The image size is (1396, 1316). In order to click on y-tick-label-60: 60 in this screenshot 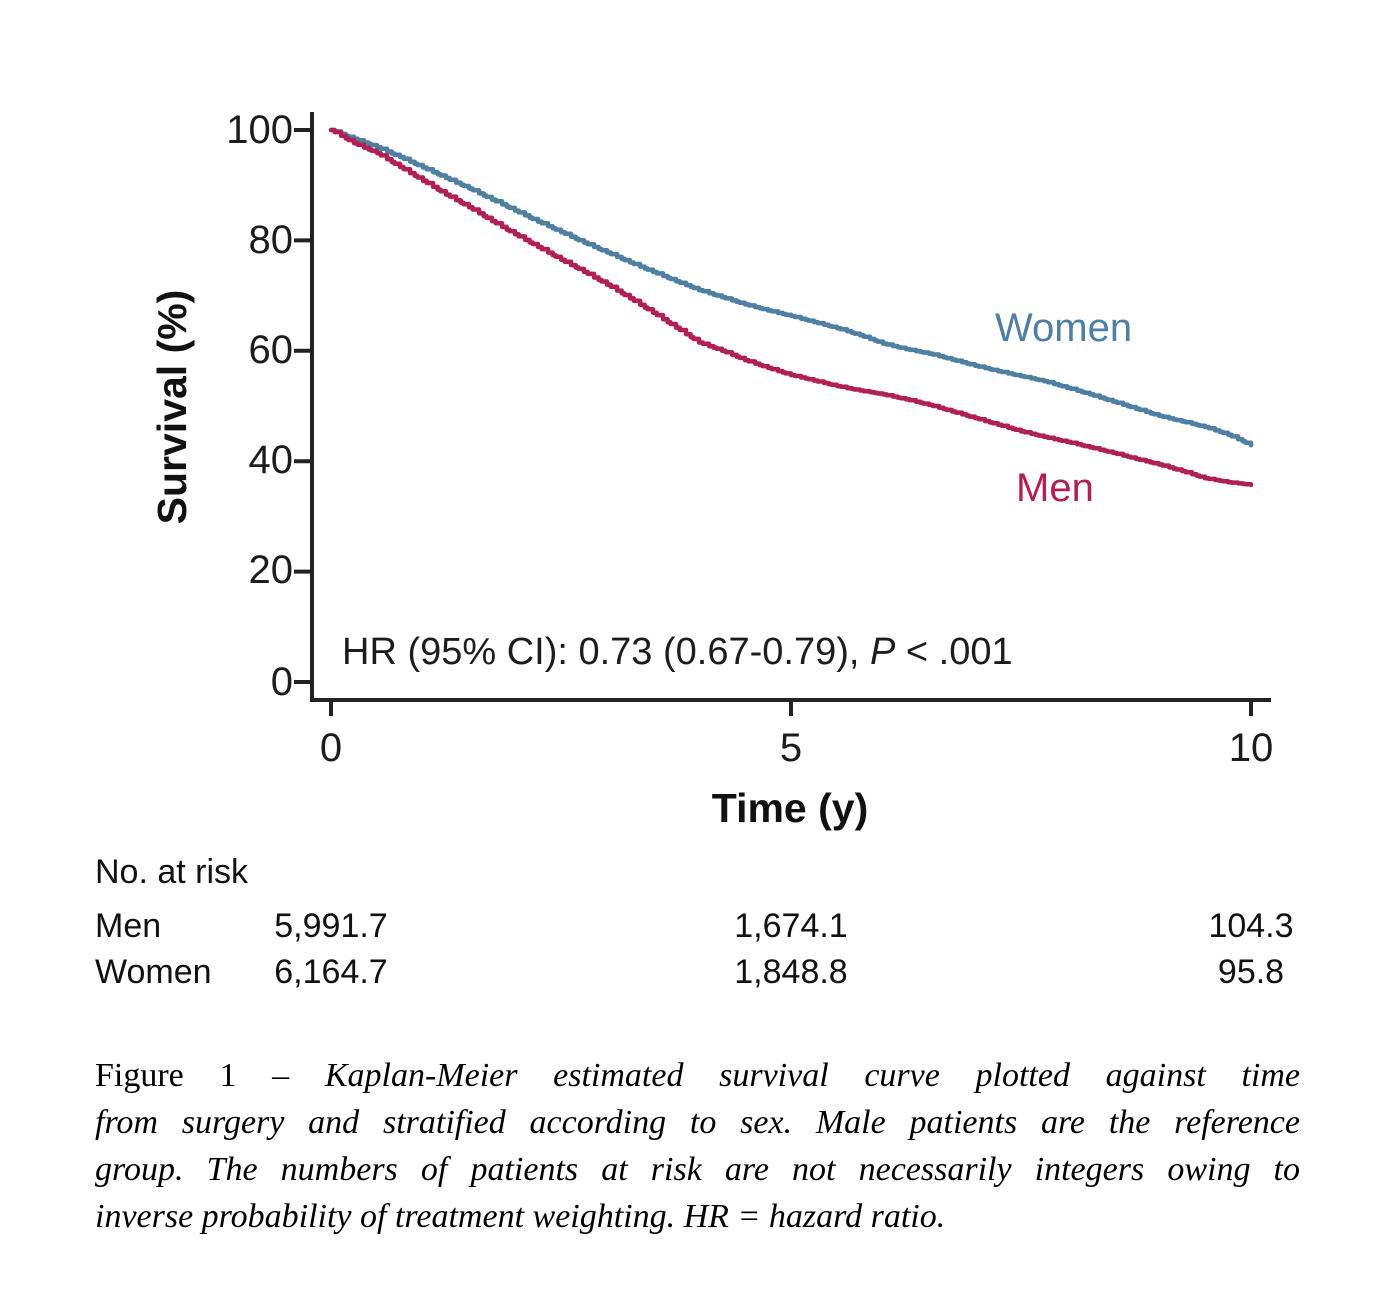, I will do `click(271, 350)`.